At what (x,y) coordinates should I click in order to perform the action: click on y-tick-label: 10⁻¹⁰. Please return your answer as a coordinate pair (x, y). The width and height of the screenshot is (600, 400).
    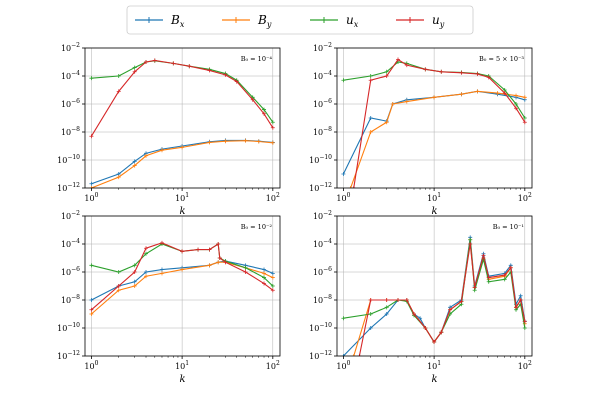
    Looking at the image, I should click on (68, 159).